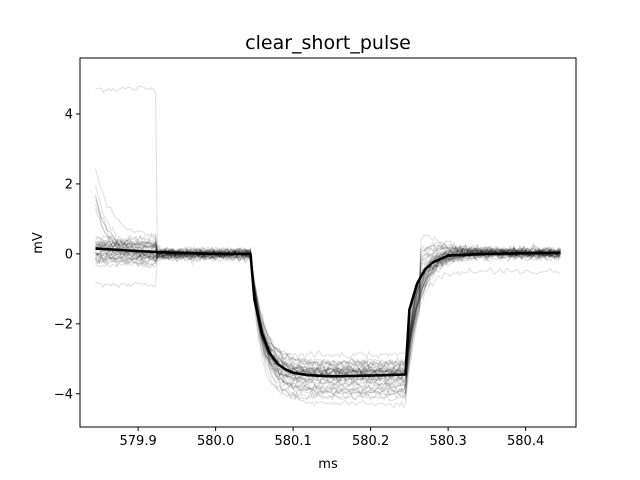 The height and width of the screenshot is (480, 640). Describe the element at coordinates (525, 441) in the screenshot. I see `x-tick-label: 580.4` at that location.